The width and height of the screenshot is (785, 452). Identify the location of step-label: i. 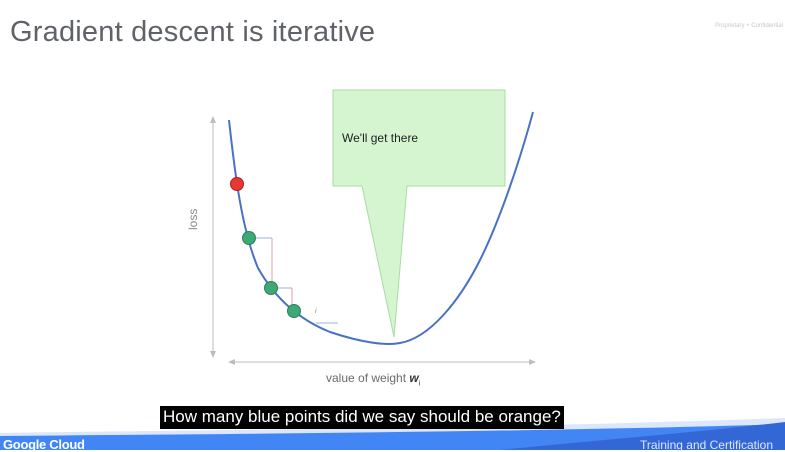
(316, 311).